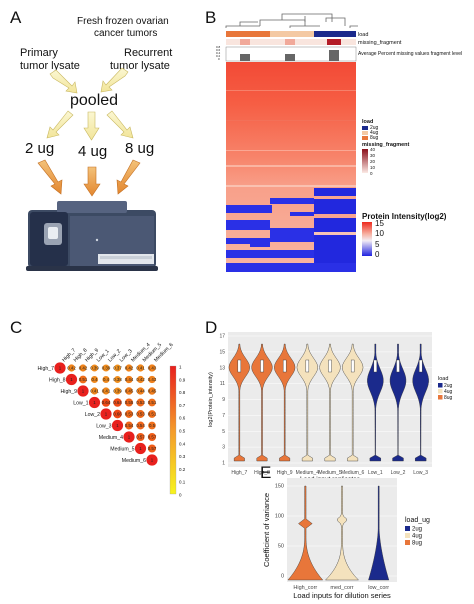 The height and width of the screenshot is (604, 474). I want to click on violin-d-ytick: 15, so click(222, 352).